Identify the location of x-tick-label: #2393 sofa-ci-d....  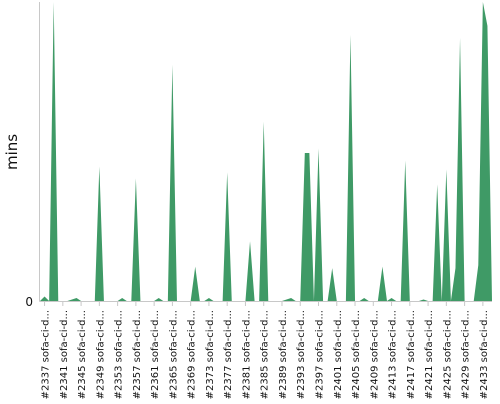
(301, 354).